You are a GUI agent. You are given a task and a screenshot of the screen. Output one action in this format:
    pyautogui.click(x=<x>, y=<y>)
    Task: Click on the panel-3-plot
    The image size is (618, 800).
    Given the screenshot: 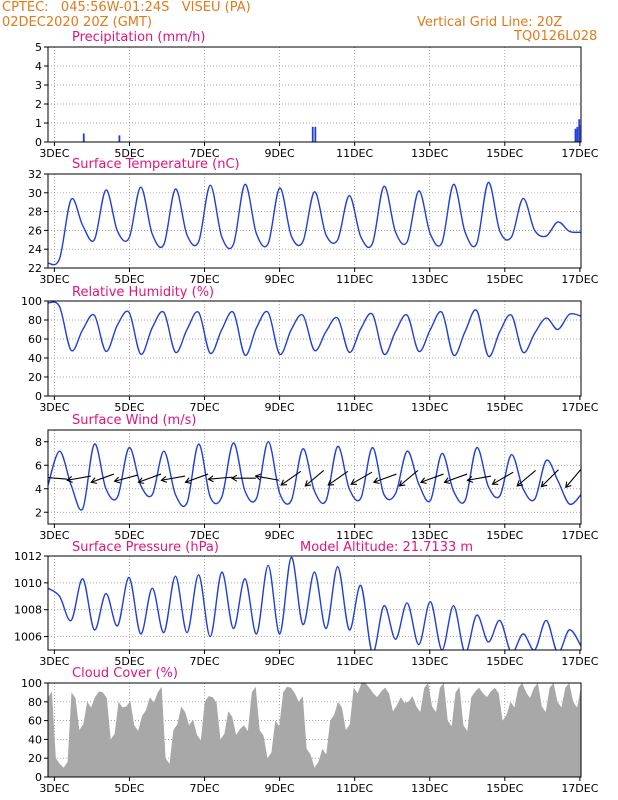 What is the action you would take?
    pyautogui.click(x=314, y=476)
    